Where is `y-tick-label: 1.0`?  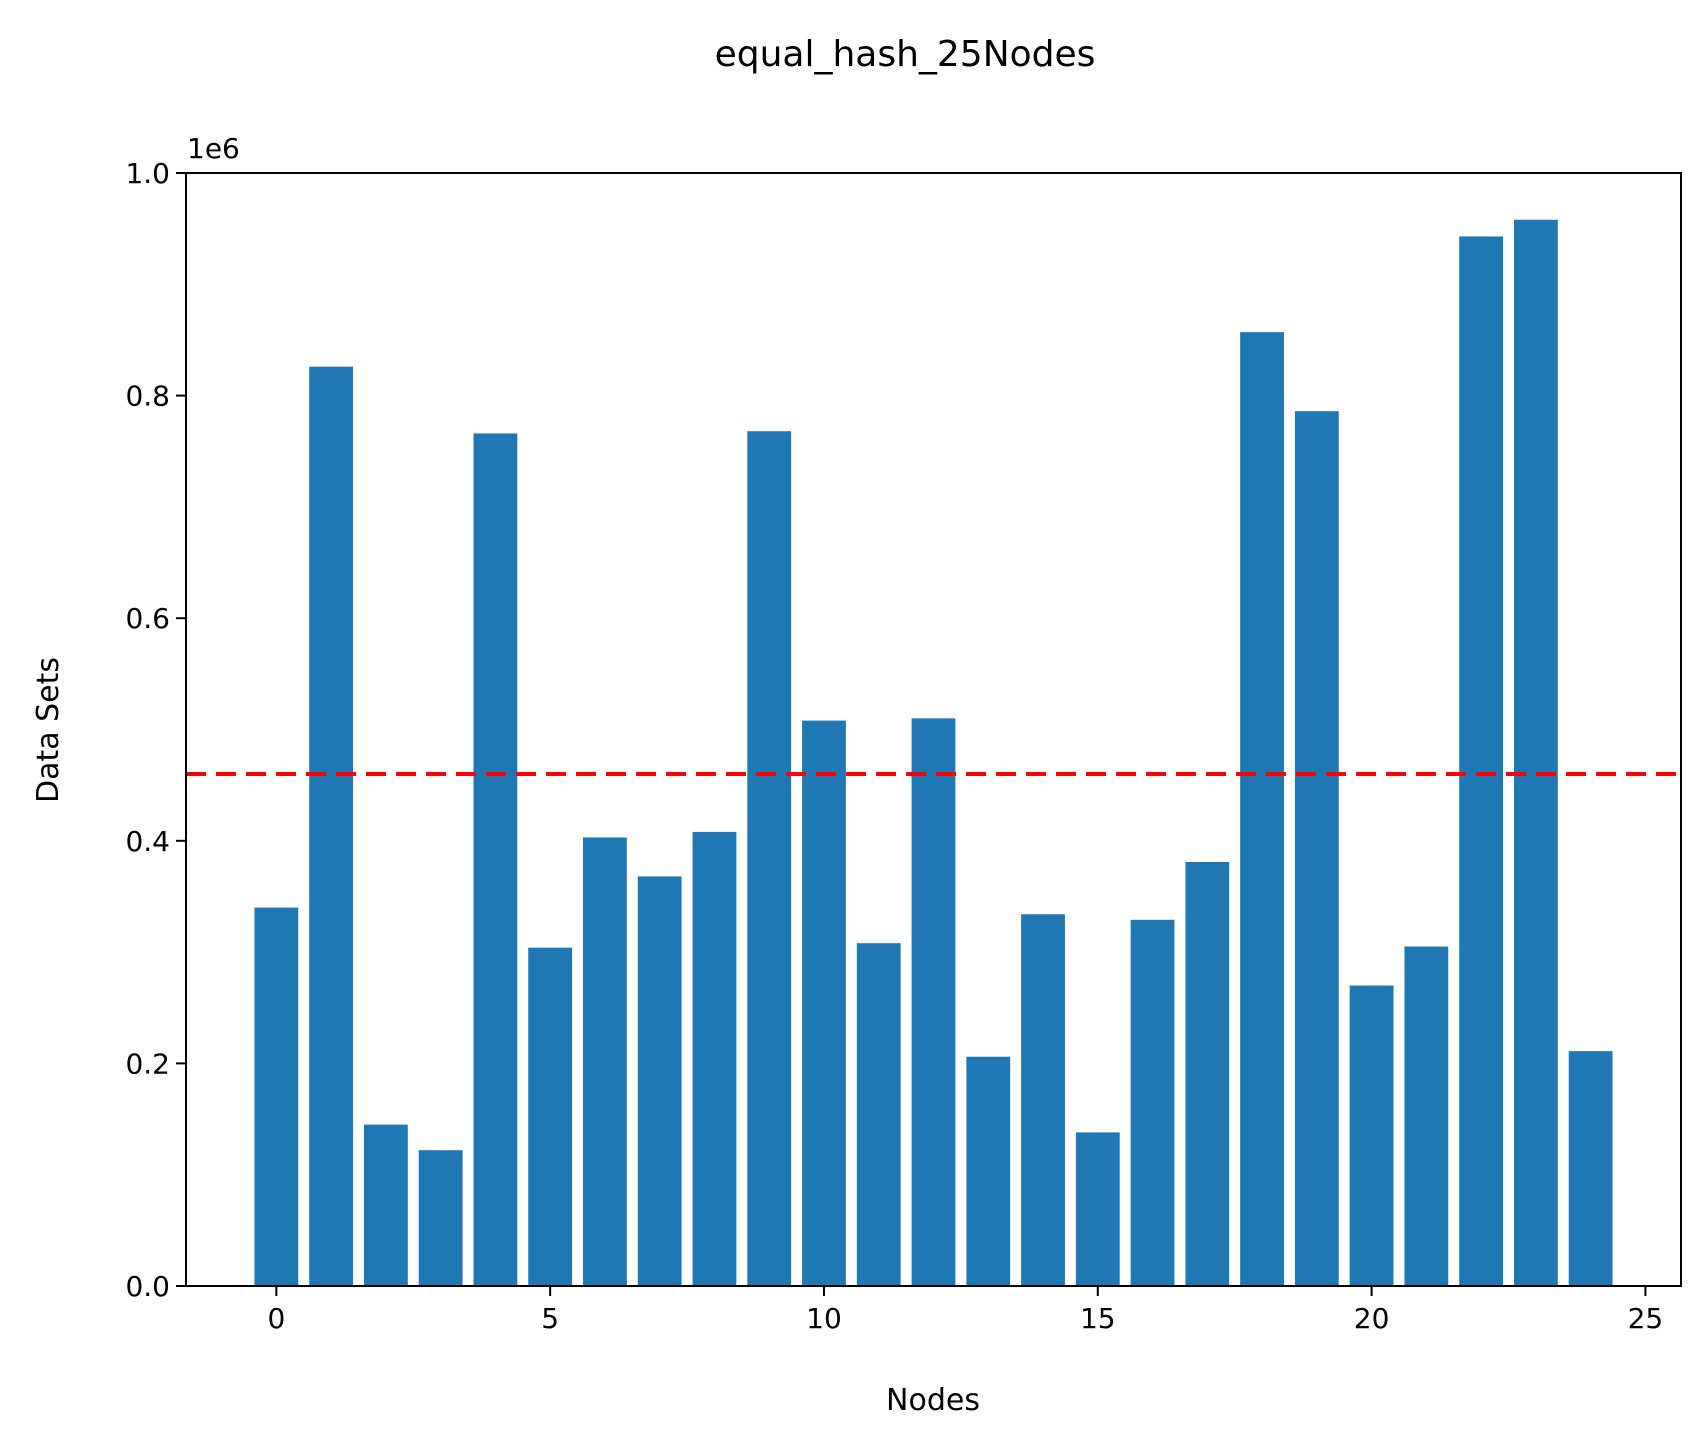
y-tick-label: 1.0 is located at coordinates (147, 173).